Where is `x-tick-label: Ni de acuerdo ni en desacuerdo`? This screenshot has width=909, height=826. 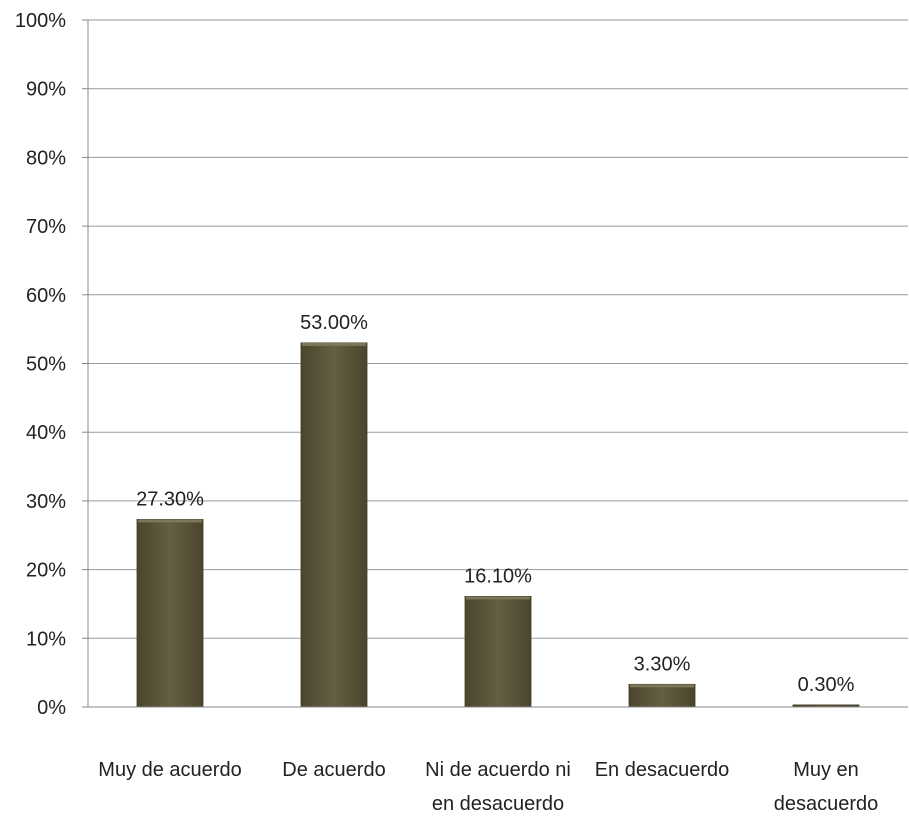 x-tick-label: Ni de acuerdo ni en desacuerdo is located at coordinates (498, 787).